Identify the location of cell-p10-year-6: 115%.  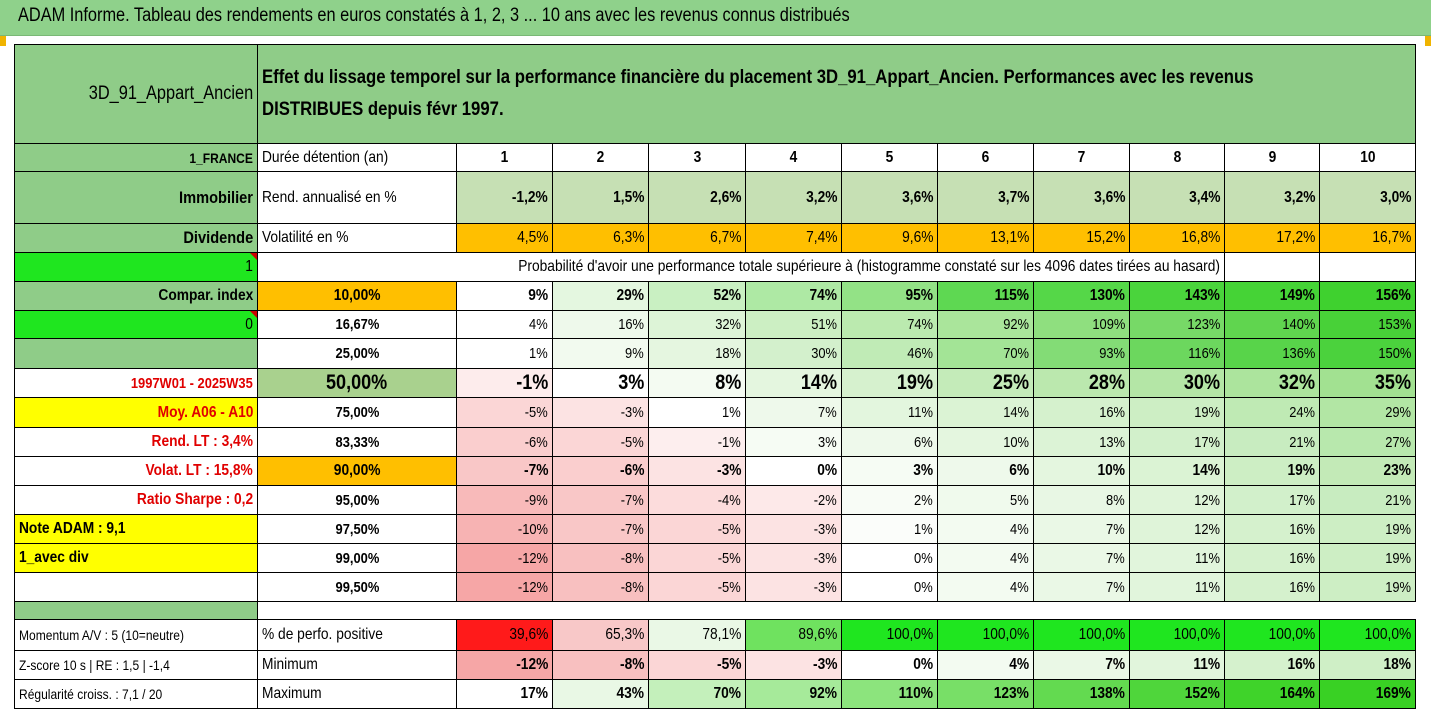
(986, 296).